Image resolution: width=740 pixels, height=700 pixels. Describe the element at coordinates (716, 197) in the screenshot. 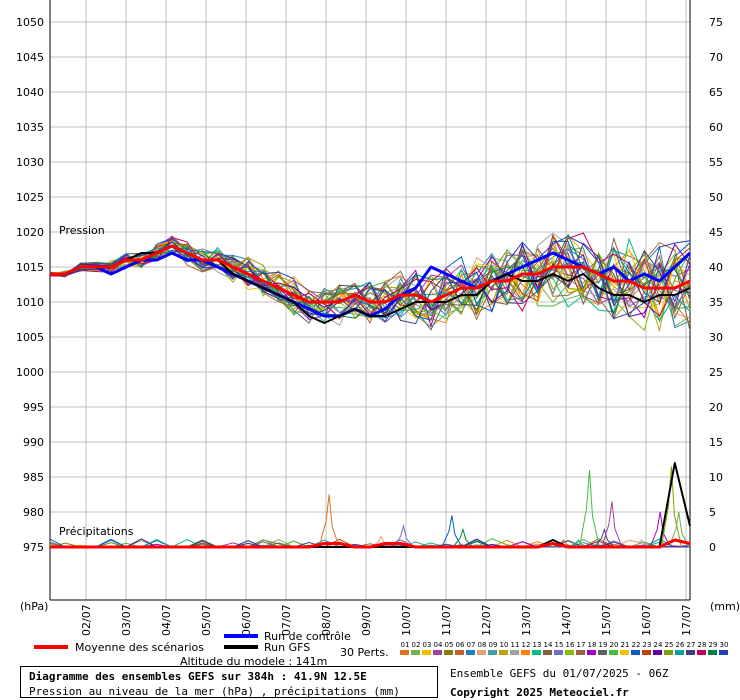

I see `right-tick-label: 50` at that location.